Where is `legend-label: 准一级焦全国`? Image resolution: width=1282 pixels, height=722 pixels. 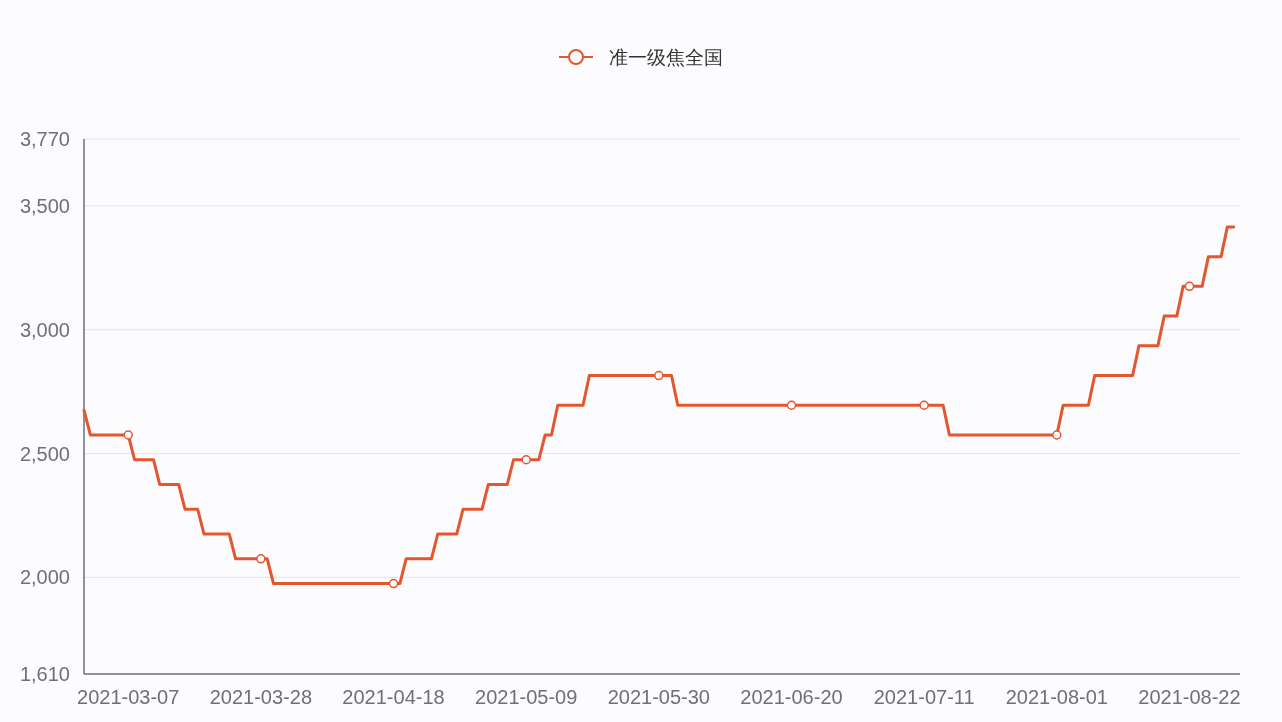
legend-label: 准一级焦全国 is located at coordinates (666, 57).